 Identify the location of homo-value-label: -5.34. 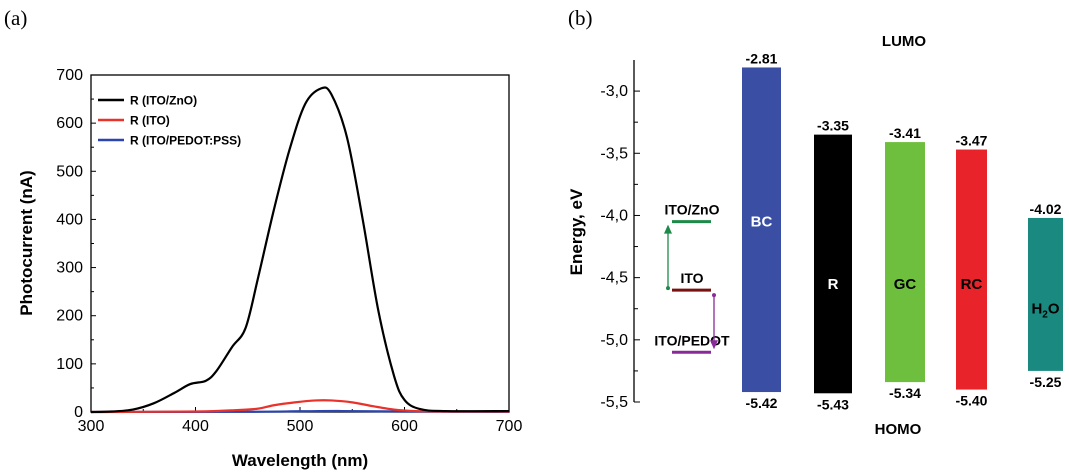
(905, 393).